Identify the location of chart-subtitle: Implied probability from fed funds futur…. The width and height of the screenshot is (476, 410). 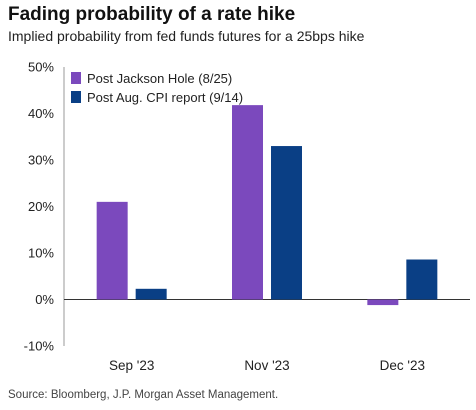
(186, 36).